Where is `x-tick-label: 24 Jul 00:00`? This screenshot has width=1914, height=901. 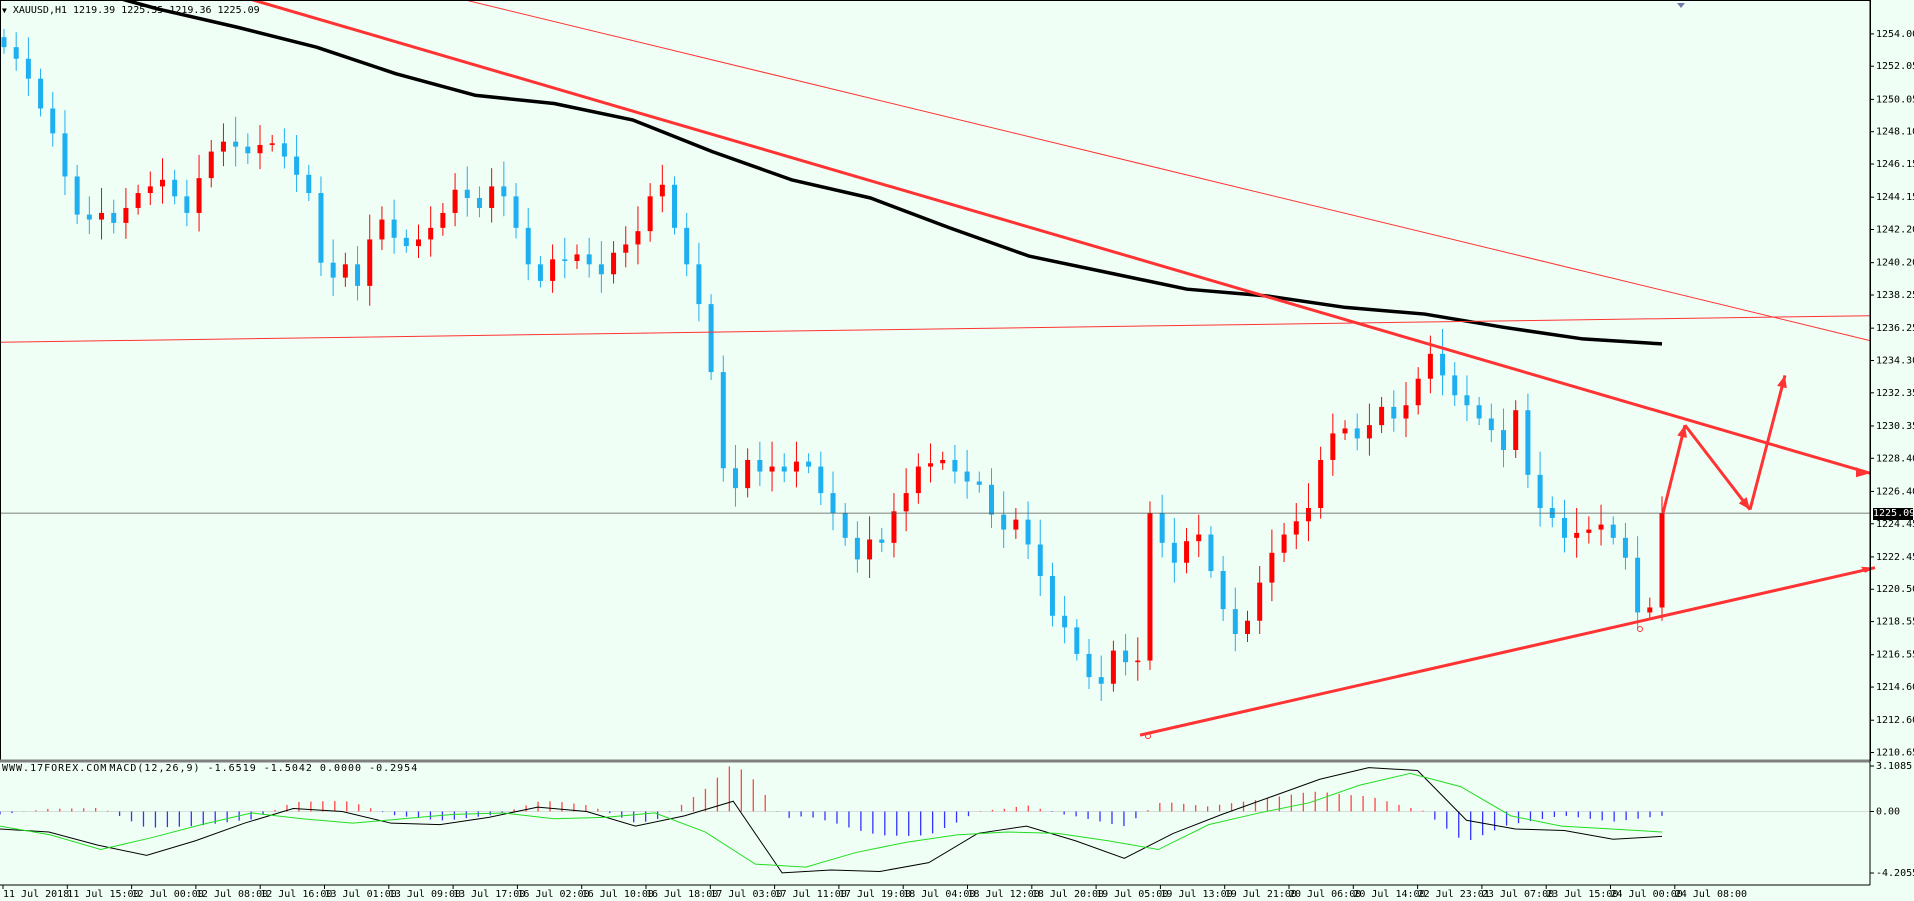
x-tick-label: 24 Jul 00:00 is located at coordinates (1647, 894).